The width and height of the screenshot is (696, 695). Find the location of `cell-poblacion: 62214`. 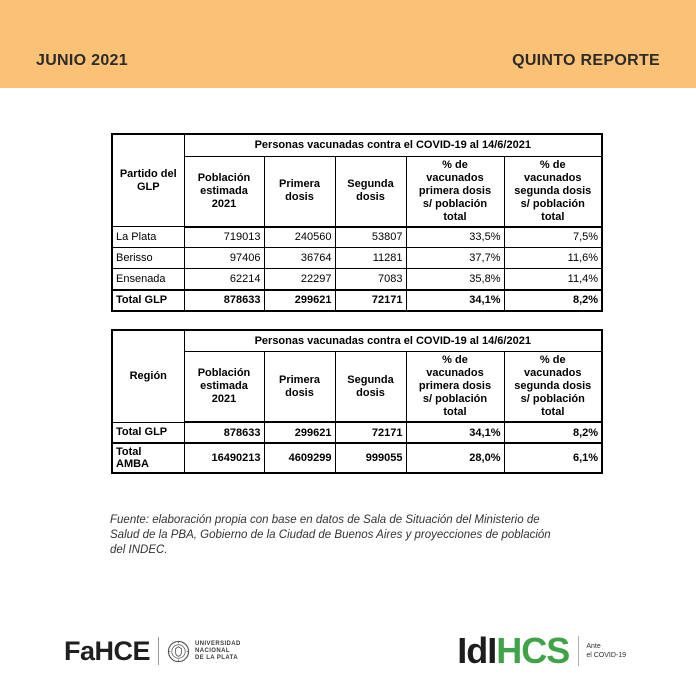

cell-poblacion: 62214 is located at coordinates (224, 279).